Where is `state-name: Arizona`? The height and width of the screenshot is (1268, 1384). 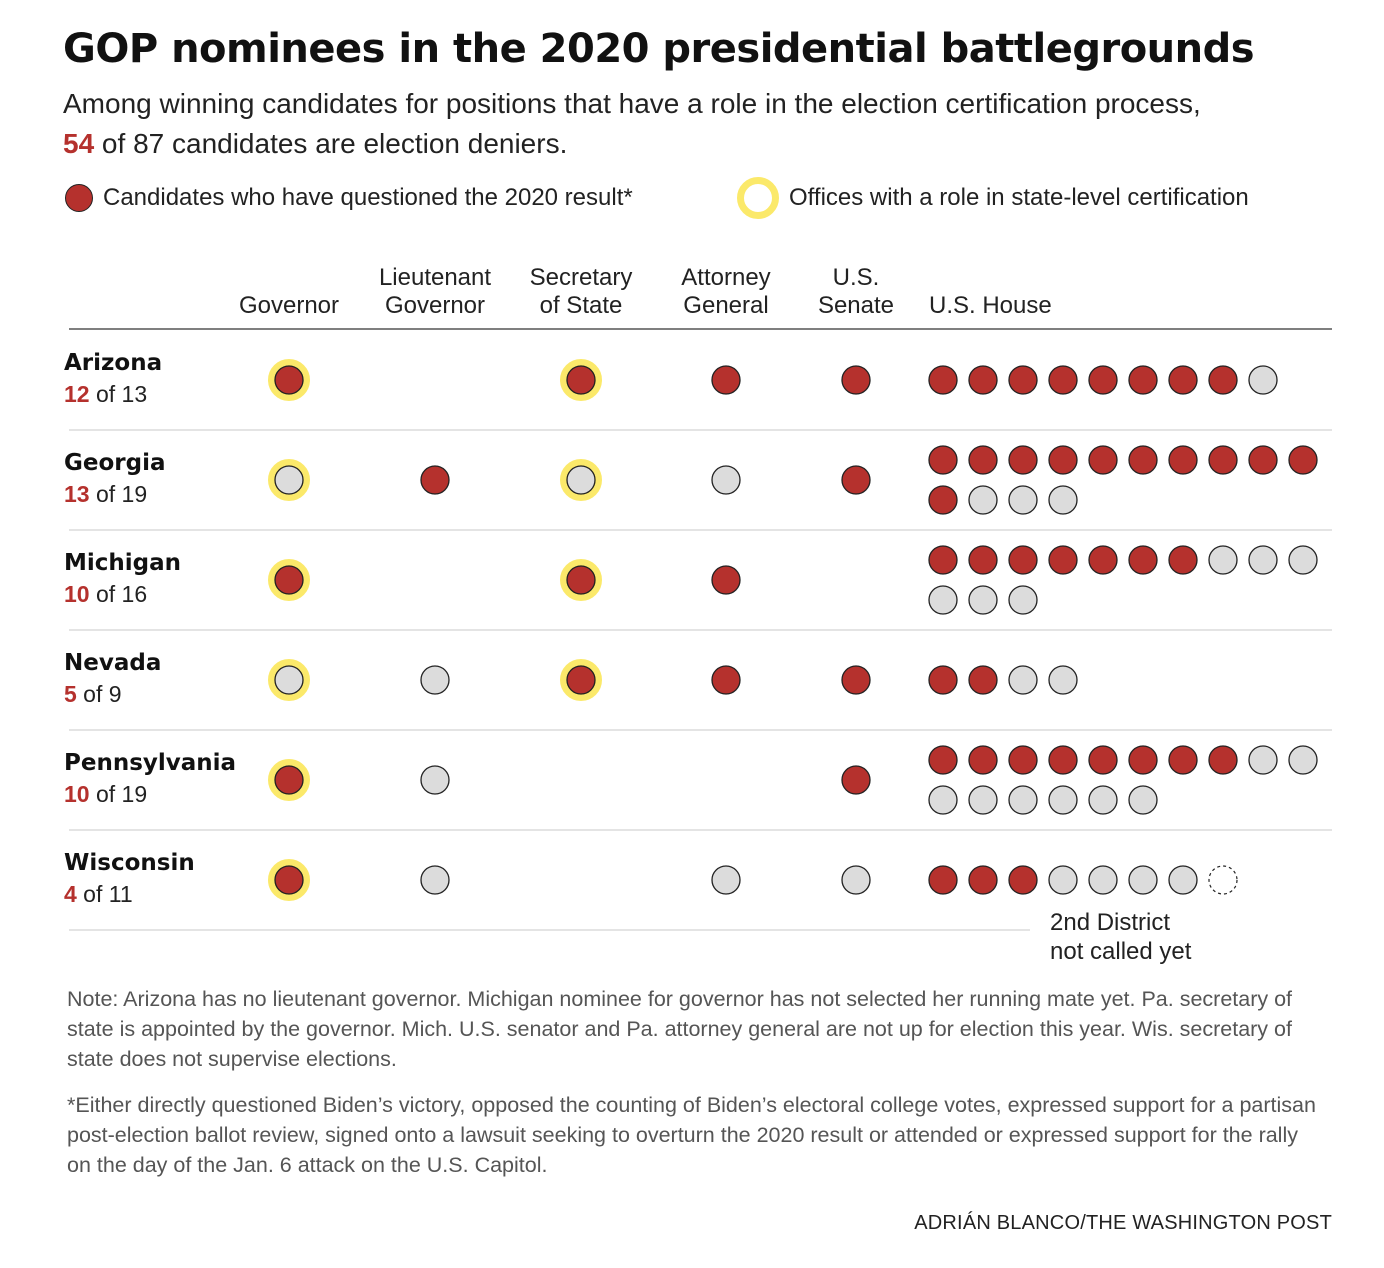 state-name: Arizona is located at coordinates (113, 363).